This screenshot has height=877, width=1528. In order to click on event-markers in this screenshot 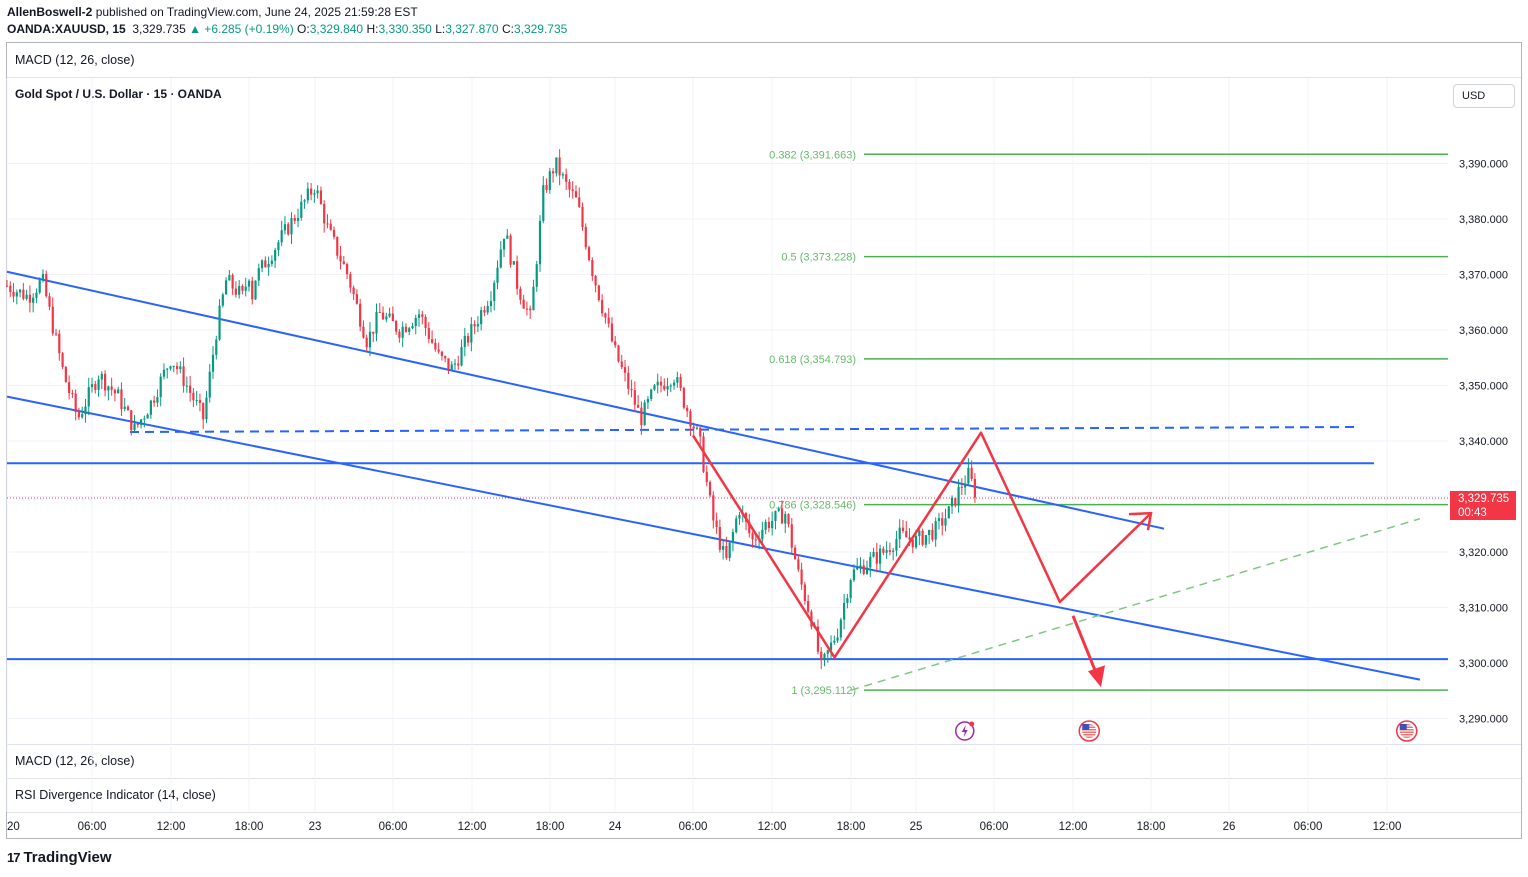, I will do `click(1186, 731)`.